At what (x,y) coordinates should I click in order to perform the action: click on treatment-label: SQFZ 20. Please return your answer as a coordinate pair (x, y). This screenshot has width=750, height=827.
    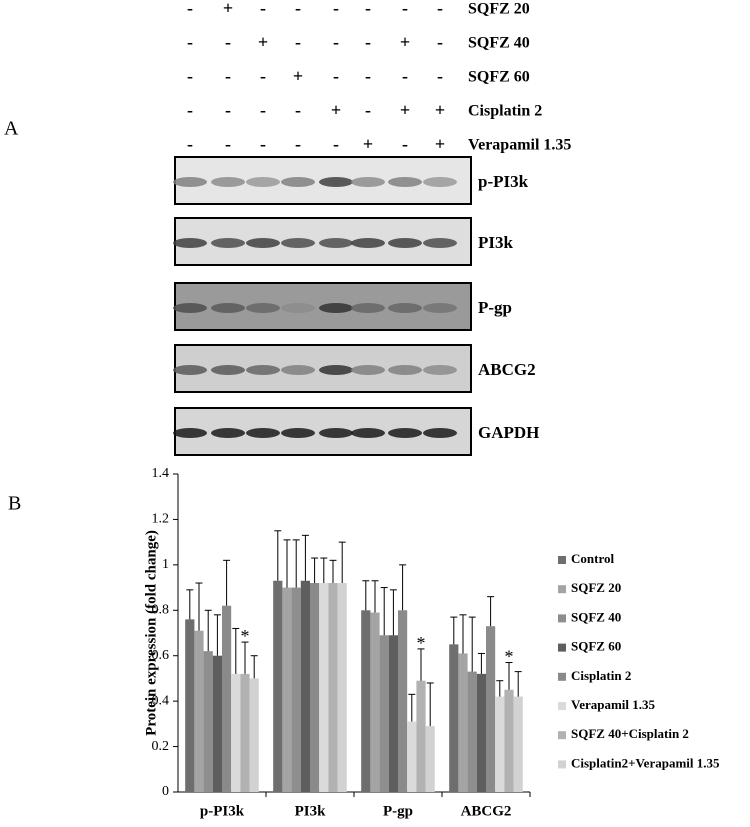
    Looking at the image, I should click on (499, 9).